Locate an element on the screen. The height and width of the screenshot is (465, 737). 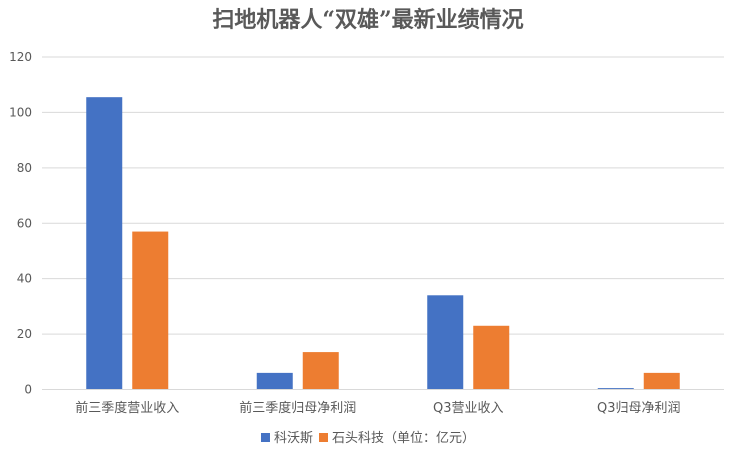
chart-title: 扫地机器人“双雄”最新业绩情况 is located at coordinates (367, 20).